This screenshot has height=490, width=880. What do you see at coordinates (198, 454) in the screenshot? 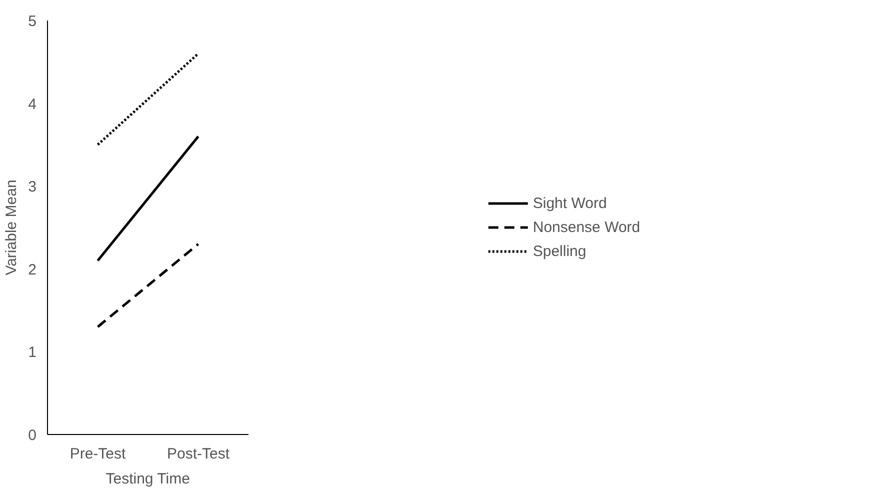
I see `x-tick-label: Post-Test` at bounding box center [198, 454].